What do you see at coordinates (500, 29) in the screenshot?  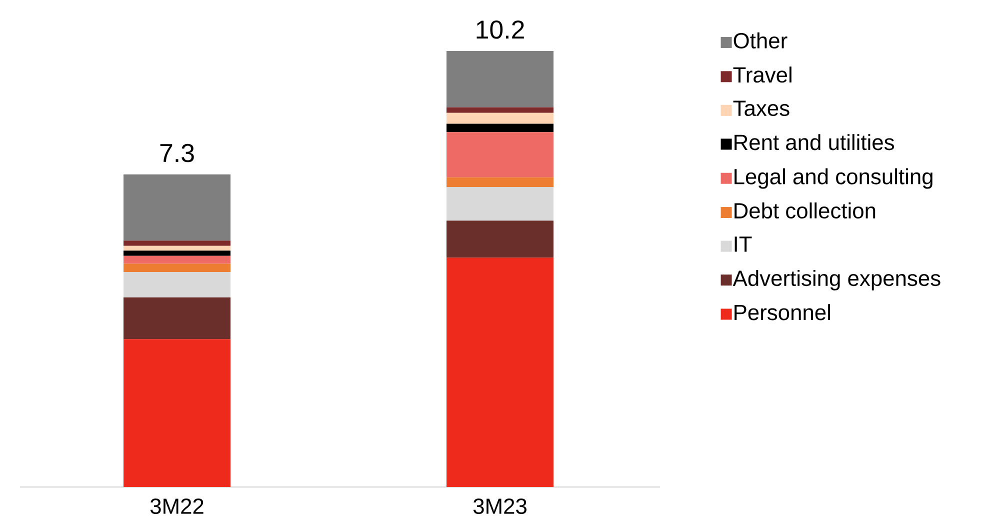 I see `annotation: 10.2` at bounding box center [500, 29].